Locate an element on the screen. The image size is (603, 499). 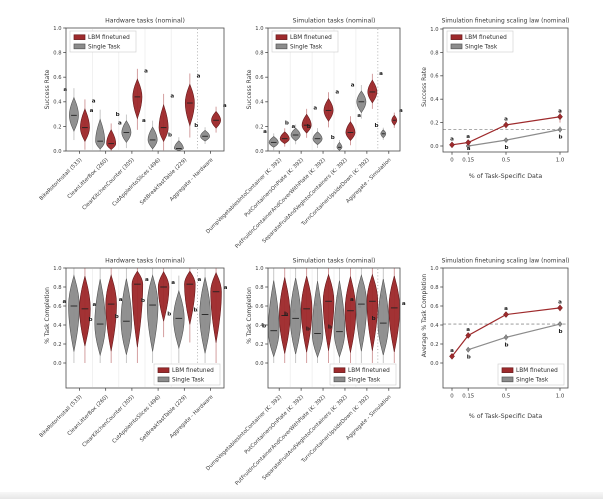
x-tick-label: 0 is located at coordinates (452, 161).